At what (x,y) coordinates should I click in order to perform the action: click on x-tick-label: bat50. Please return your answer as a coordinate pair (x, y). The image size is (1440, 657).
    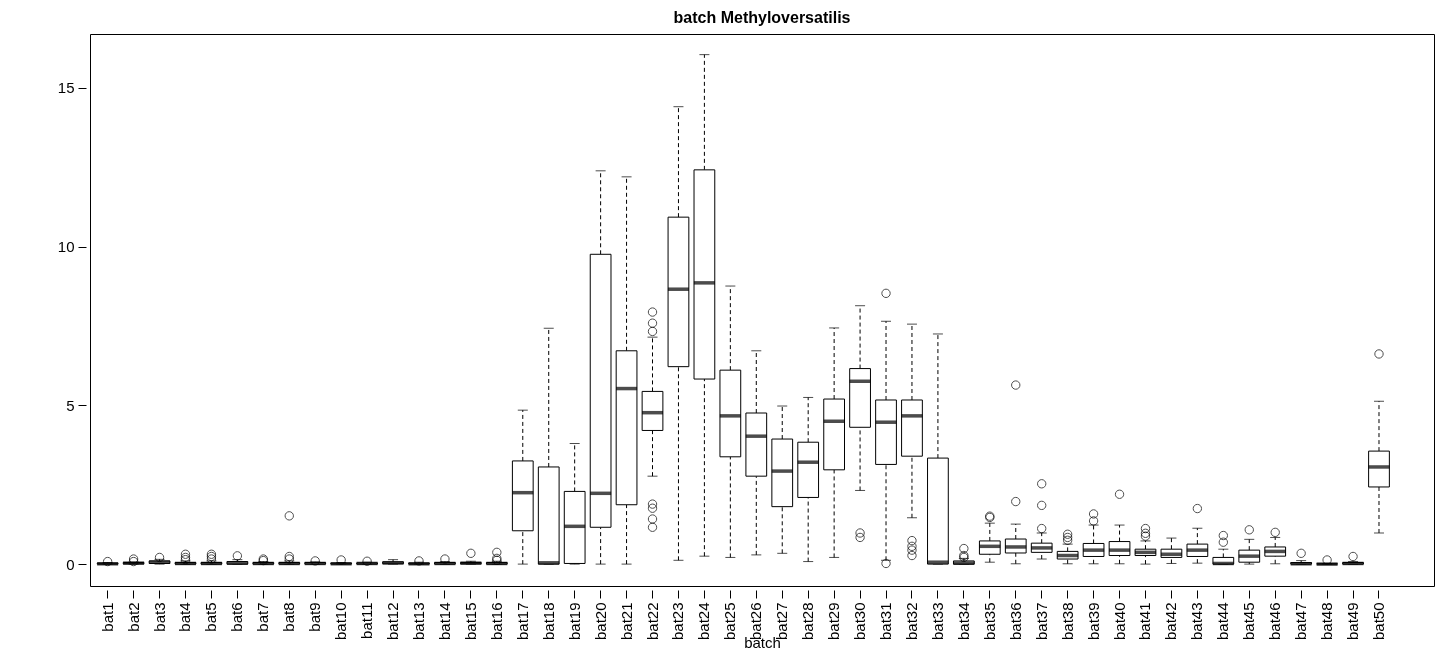
    Looking at the image, I should click on (1378, 621).